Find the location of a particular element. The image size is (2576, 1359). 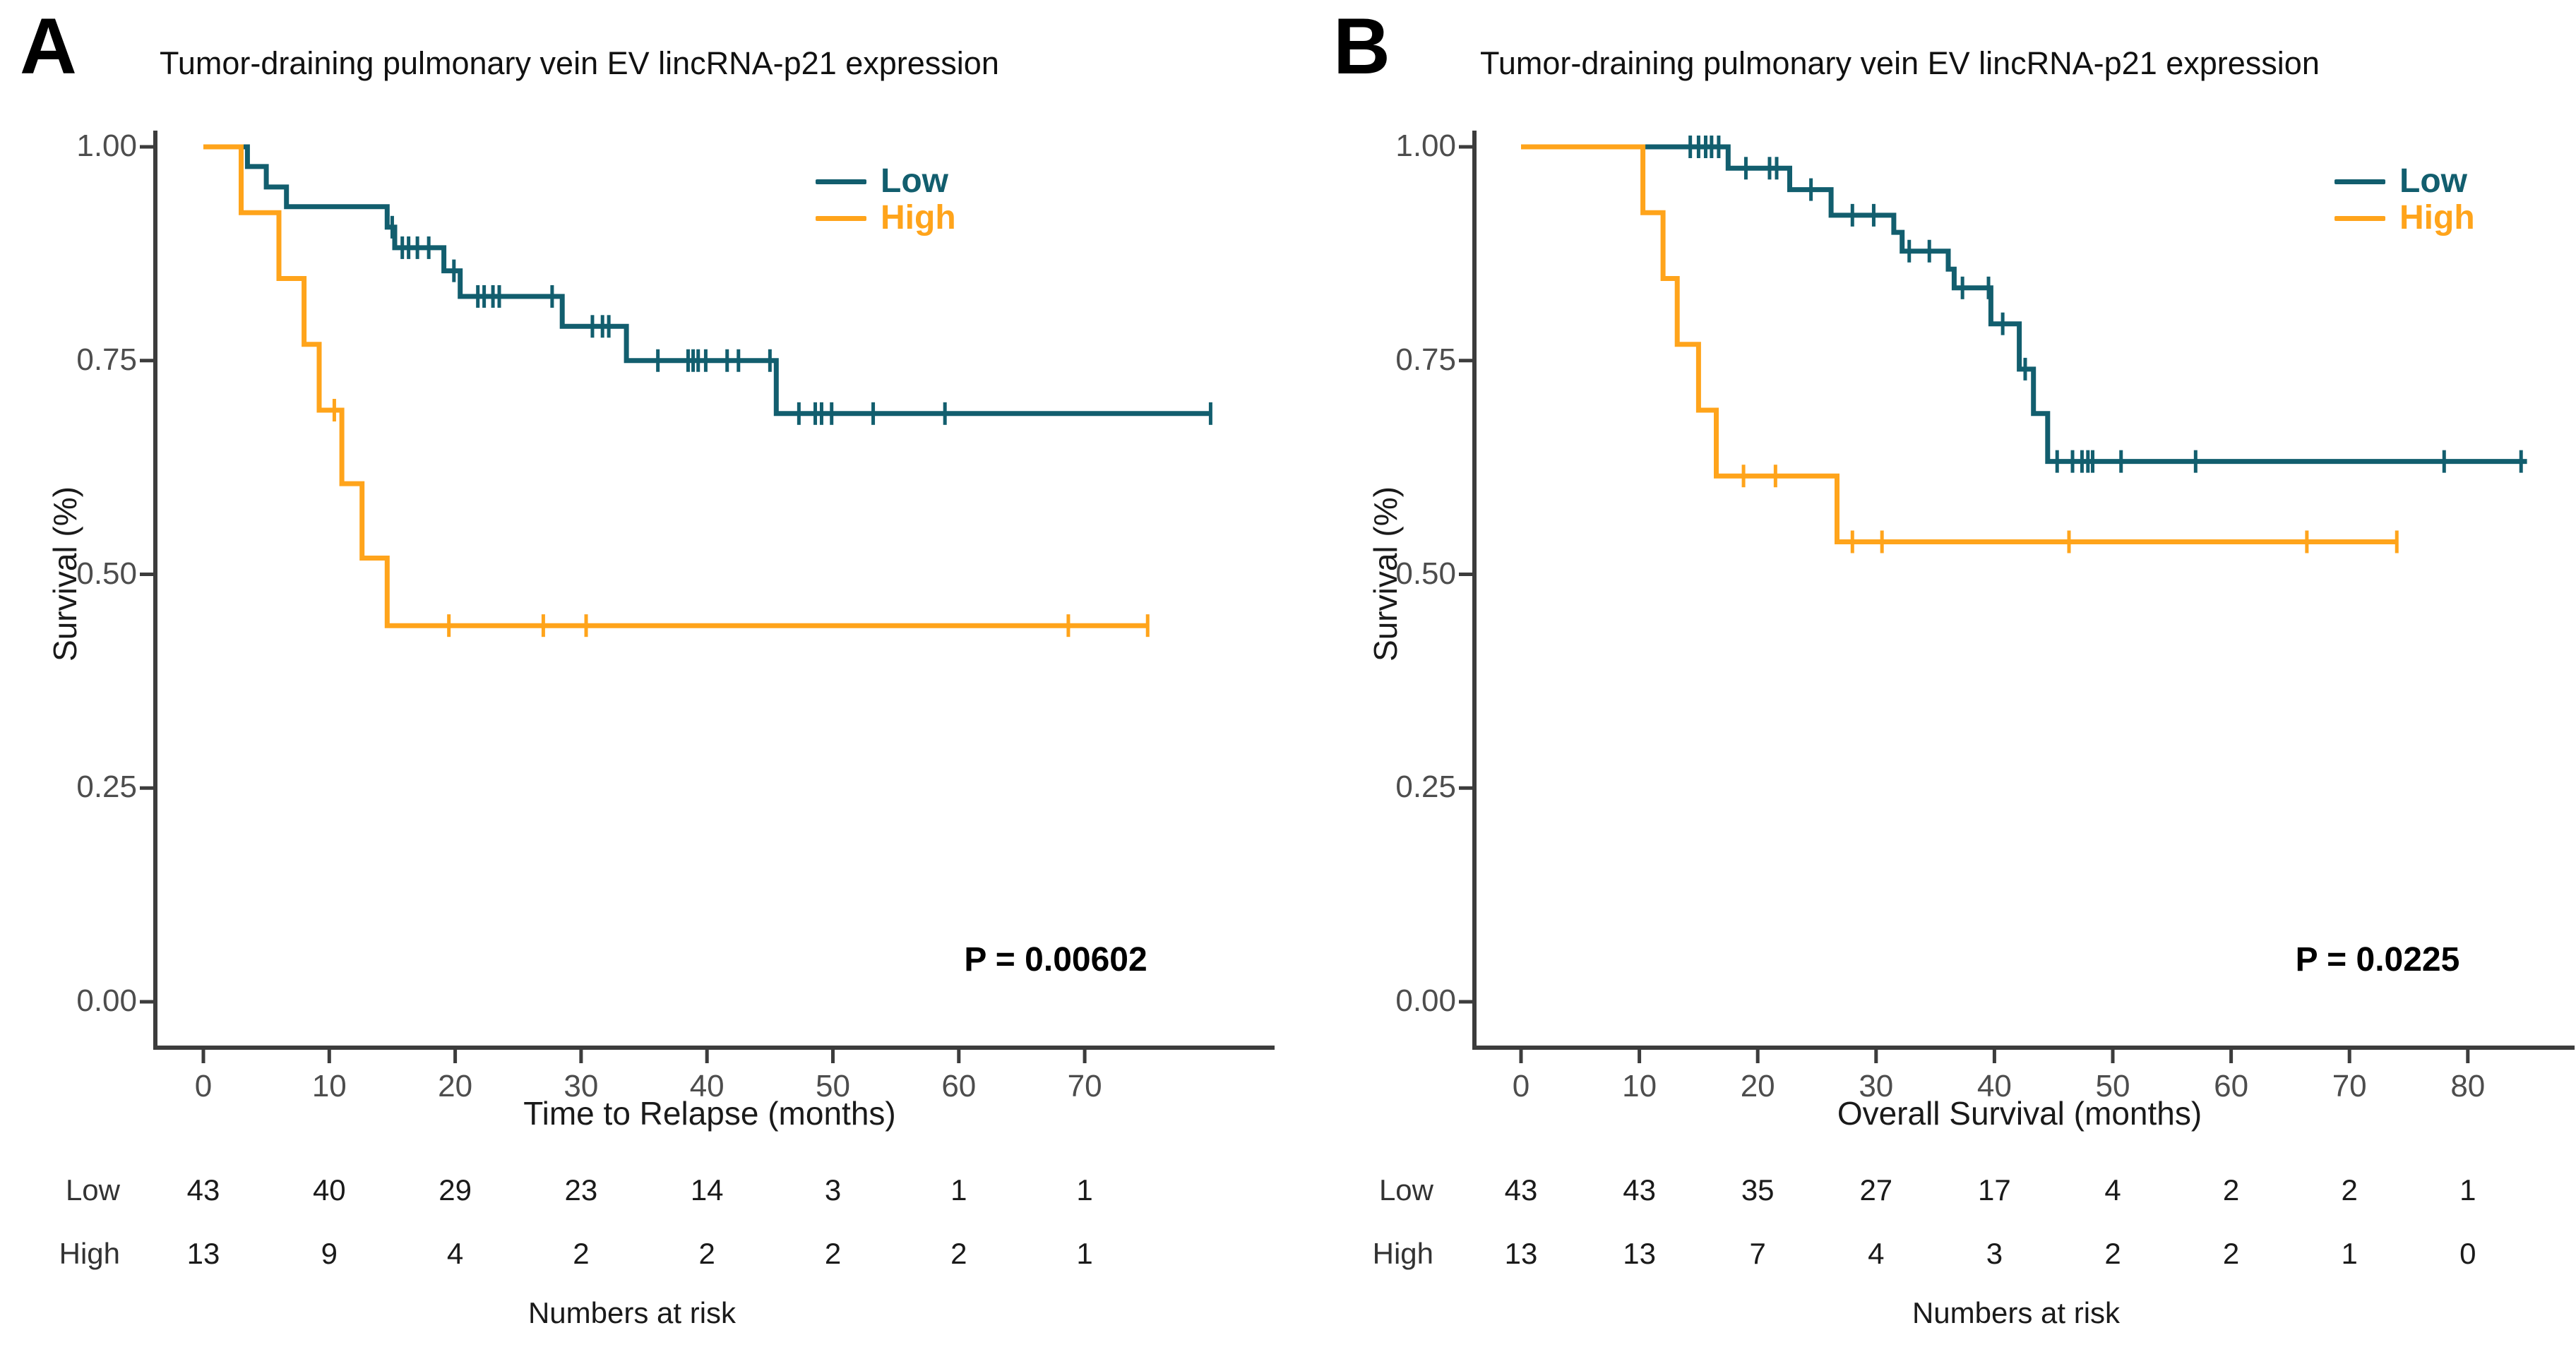

panel-b-risk-row-label-high: High is located at coordinates (1402, 1253).